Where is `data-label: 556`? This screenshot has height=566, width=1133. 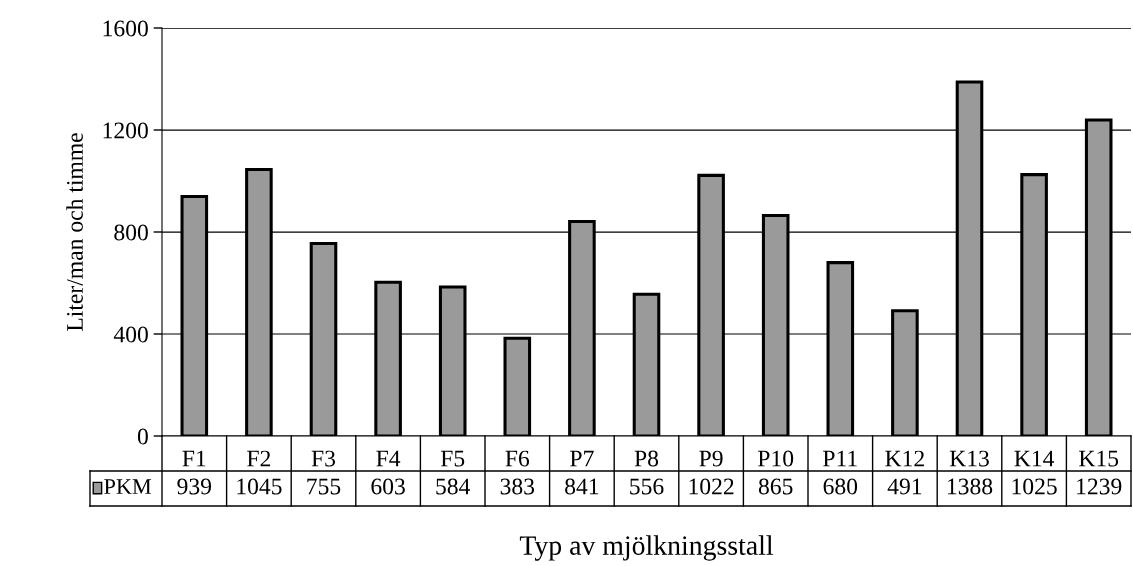
data-label: 556 is located at coordinates (647, 486).